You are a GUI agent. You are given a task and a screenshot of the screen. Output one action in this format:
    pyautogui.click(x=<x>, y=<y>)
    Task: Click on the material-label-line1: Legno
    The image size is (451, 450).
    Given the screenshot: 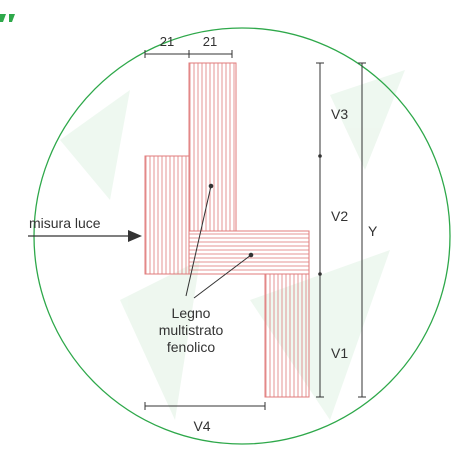 What is the action you would take?
    pyautogui.click(x=191, y=313)
    